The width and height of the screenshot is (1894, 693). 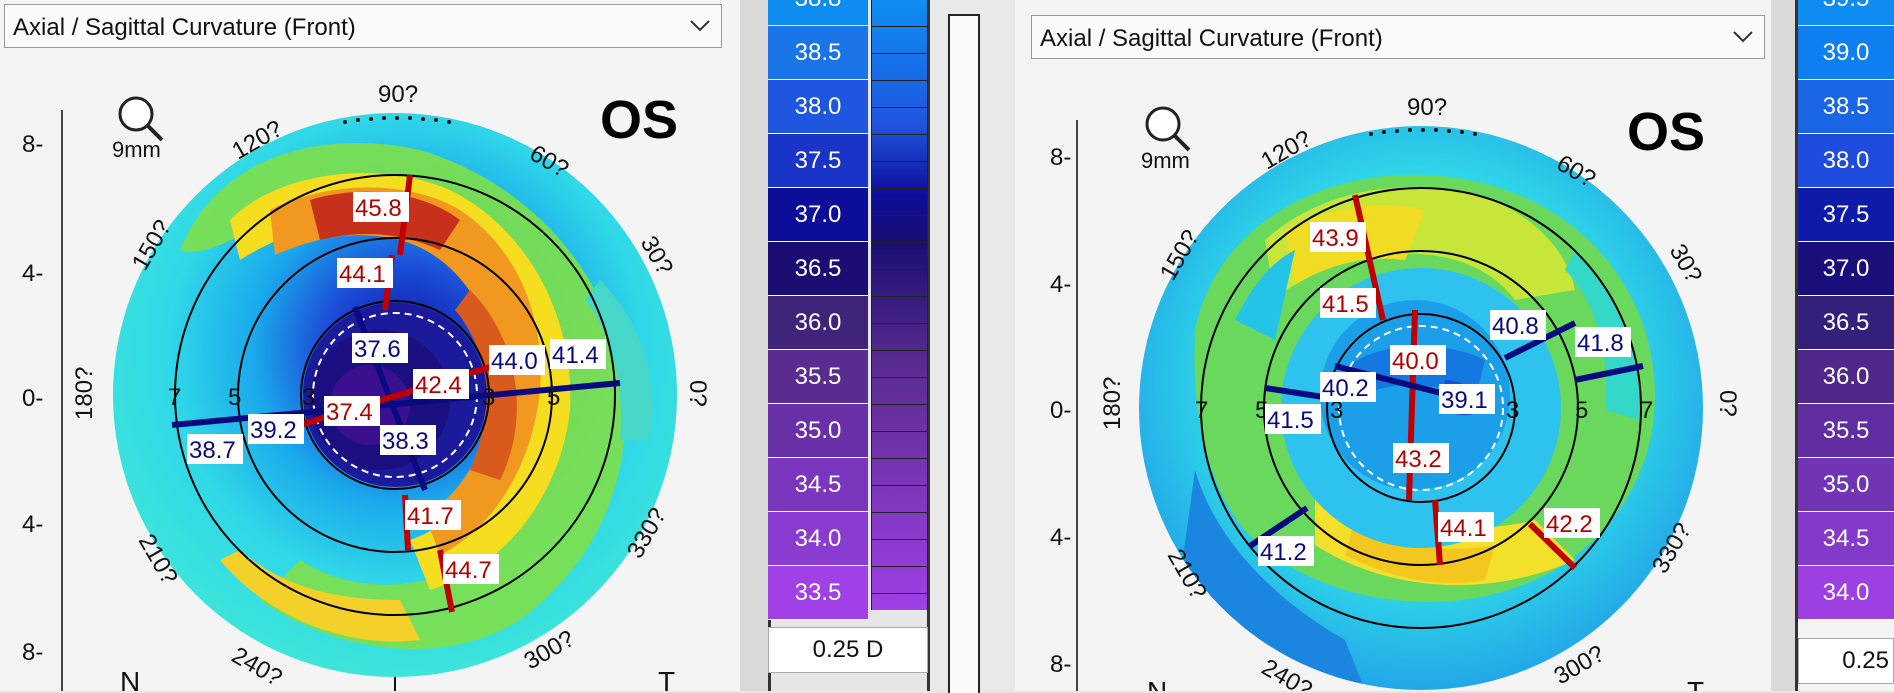 What do you see at coordinates (1846, 53) in the screenshot?
I see `scale-value: 39.0` at bounding box center [1846, 53].